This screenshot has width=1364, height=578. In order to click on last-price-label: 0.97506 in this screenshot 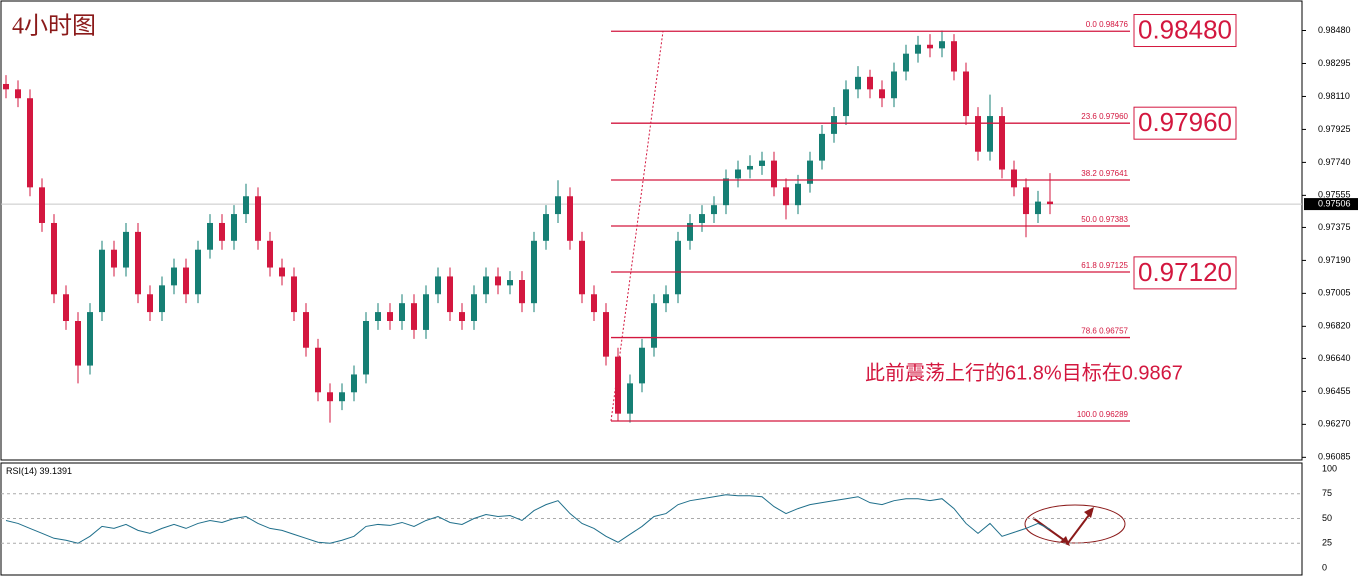, I will do `click(1334, 203)`.